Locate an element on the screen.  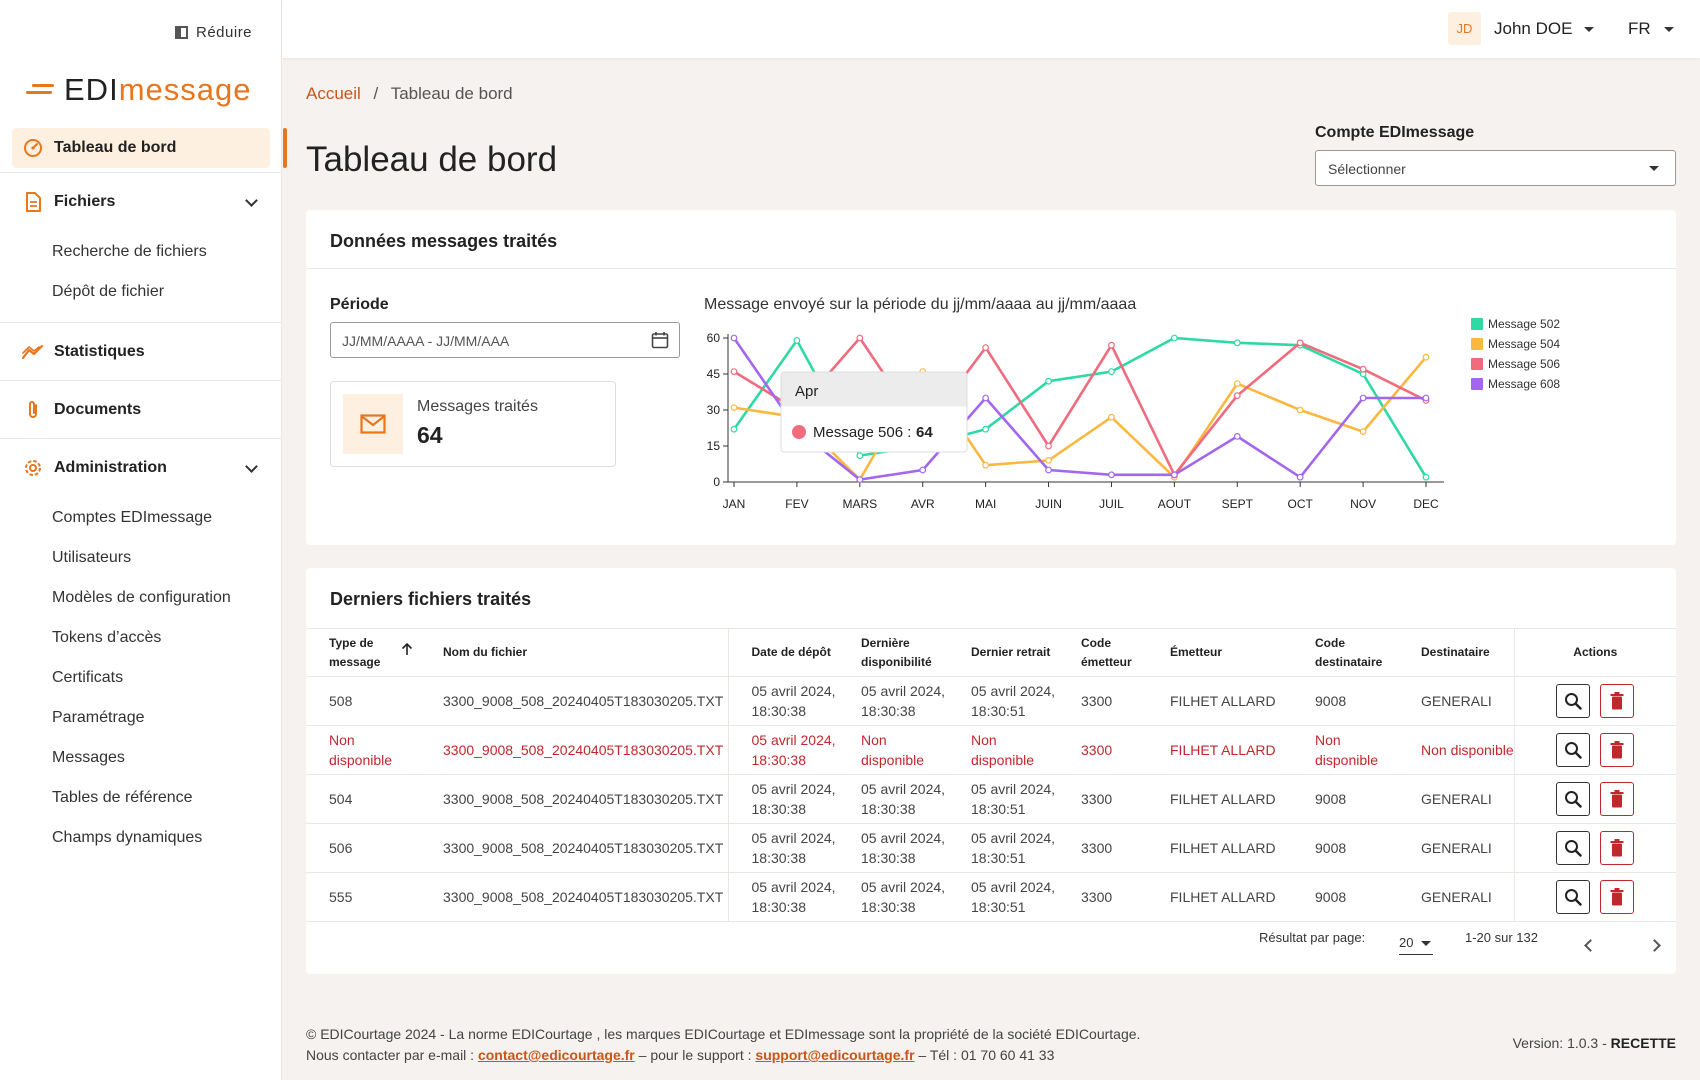
sidebar-subitem-file-search: Recherche de fichiers is located at coordinates (129, 251).